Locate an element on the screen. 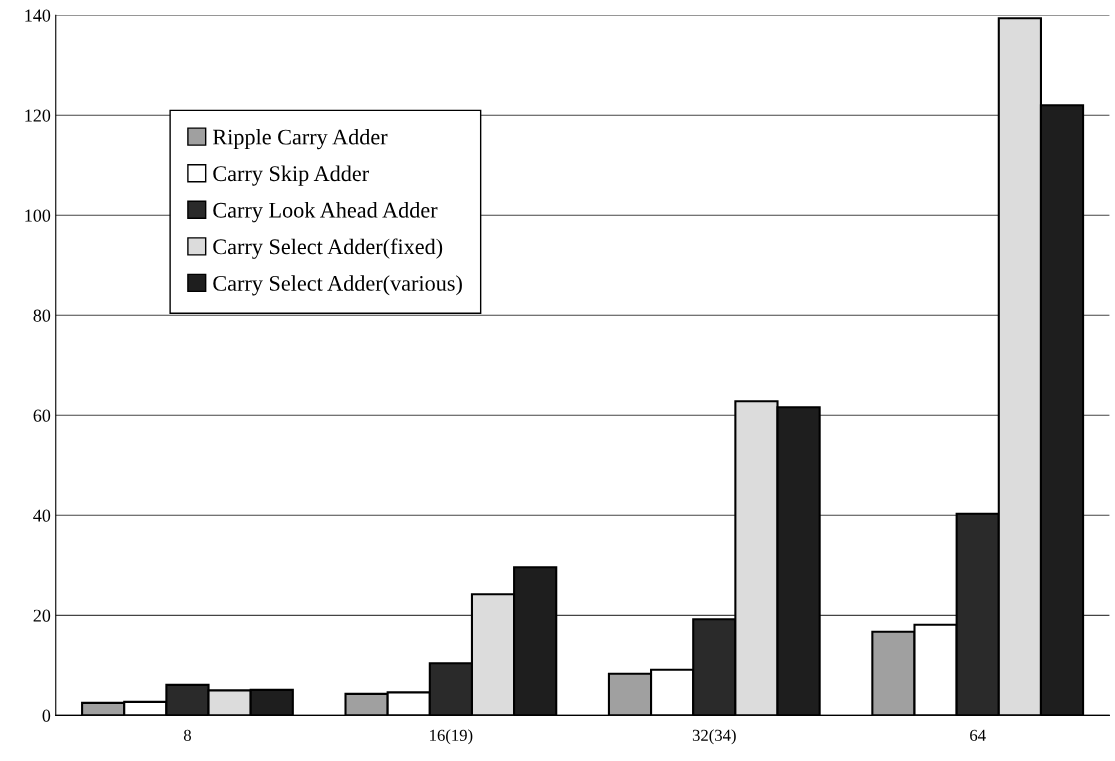  y-tick-label: 120 is located at coordinates (38, 115).